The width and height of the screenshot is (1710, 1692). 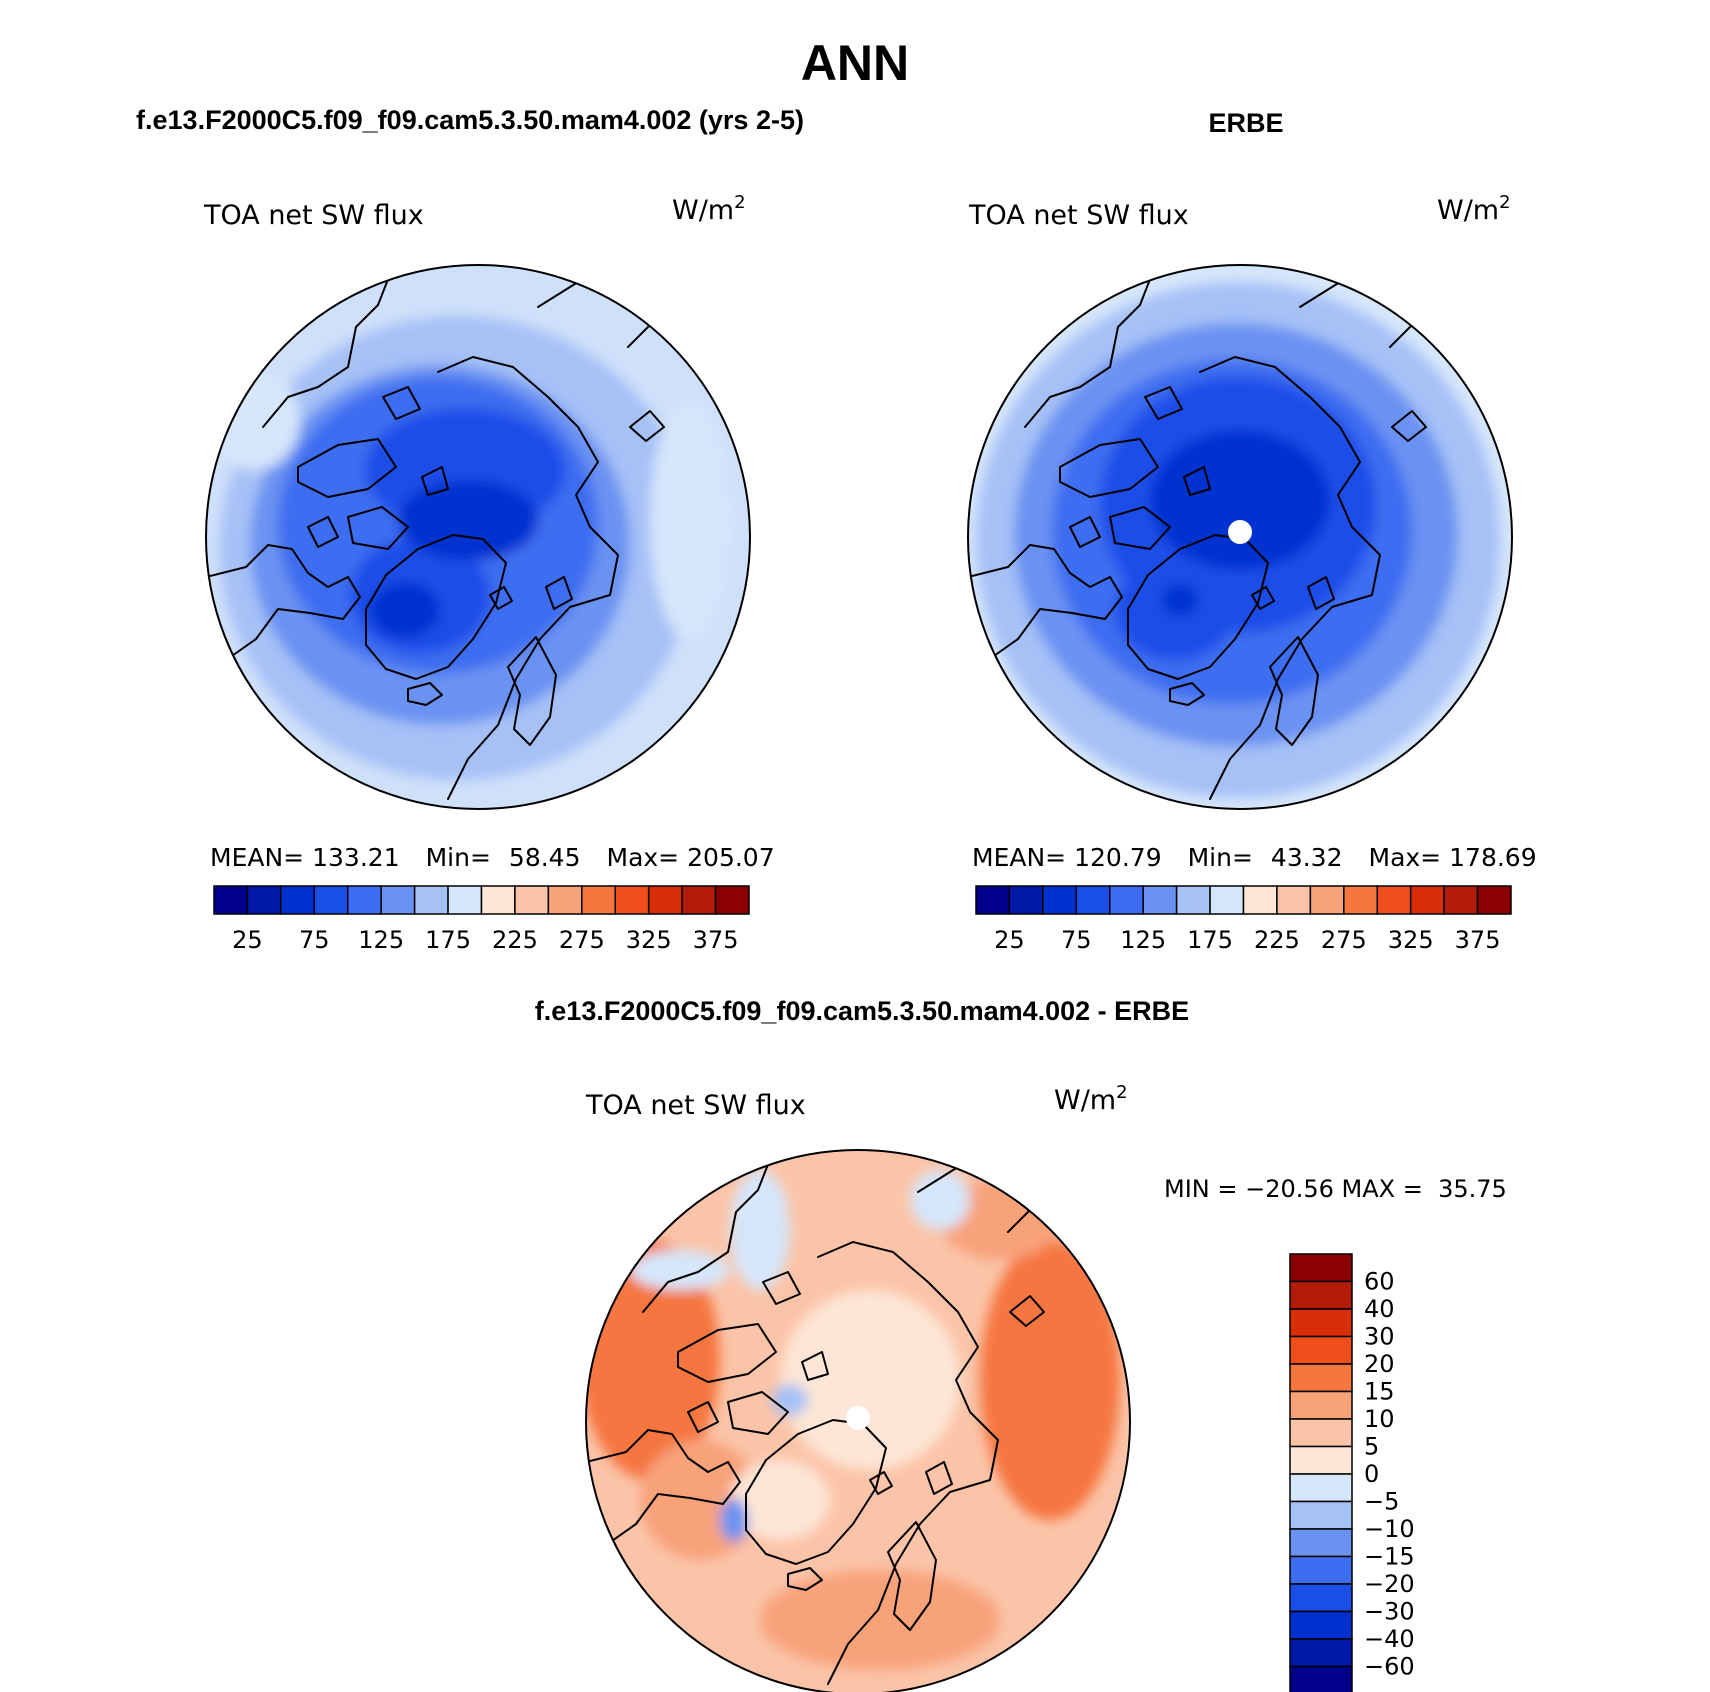 What do you see at coordinates (1379, 1282) in the screenshot?
I see `colorbar-tick-label: 60` at bounding box center [1379, 1282].